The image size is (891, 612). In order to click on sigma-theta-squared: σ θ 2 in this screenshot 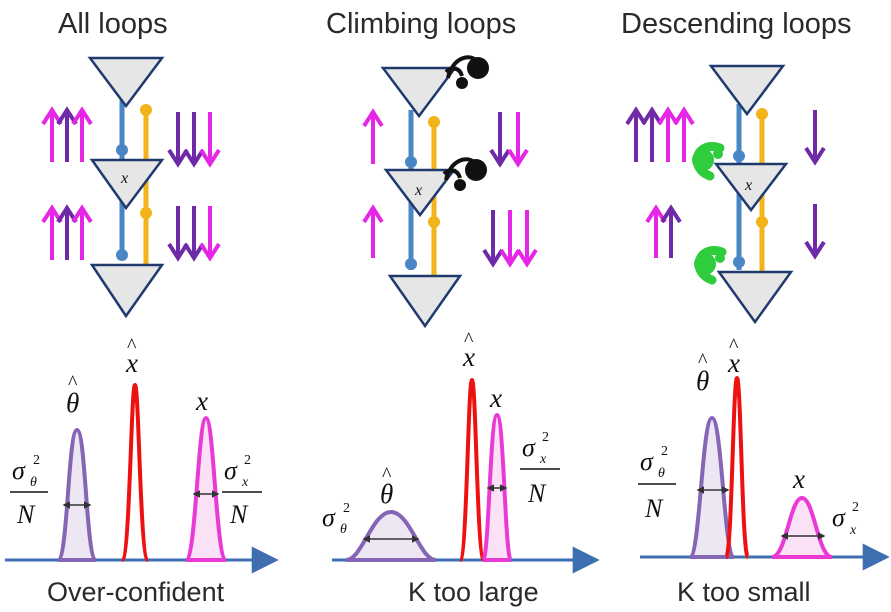, I will do `click(336, 519)`.